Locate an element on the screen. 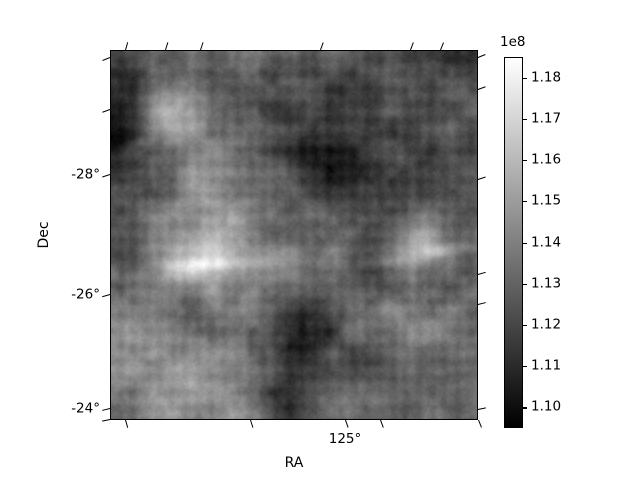 This screenshot has height=480, width=640. colorbar-tick-label: 1.11 is located at coordinates (546, 365).